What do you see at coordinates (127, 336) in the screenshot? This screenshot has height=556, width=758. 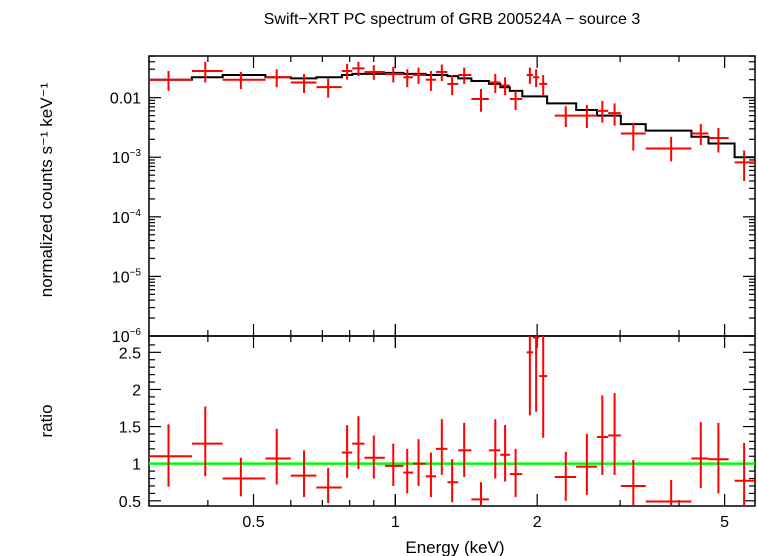 I see `top-y-tick-label: 10⁻⁶` at bounding box center [127, 336].